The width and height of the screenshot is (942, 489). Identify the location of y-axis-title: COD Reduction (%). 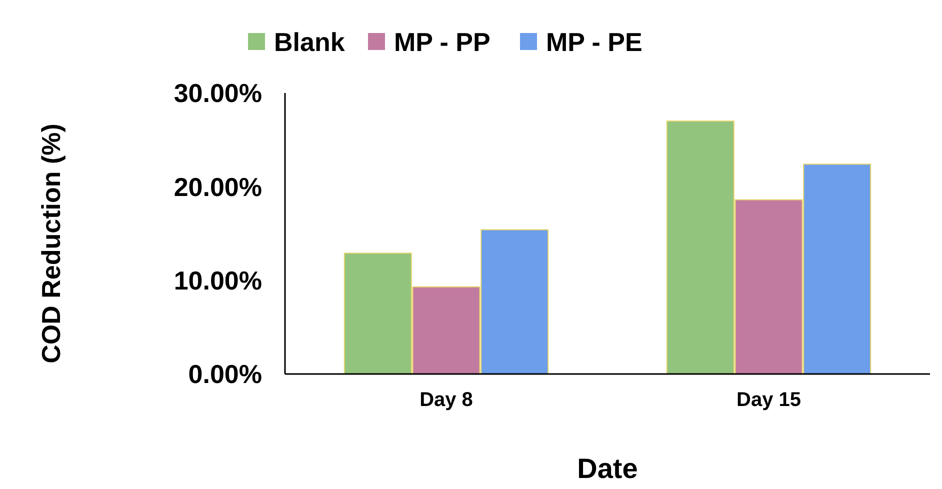
(51, 244).